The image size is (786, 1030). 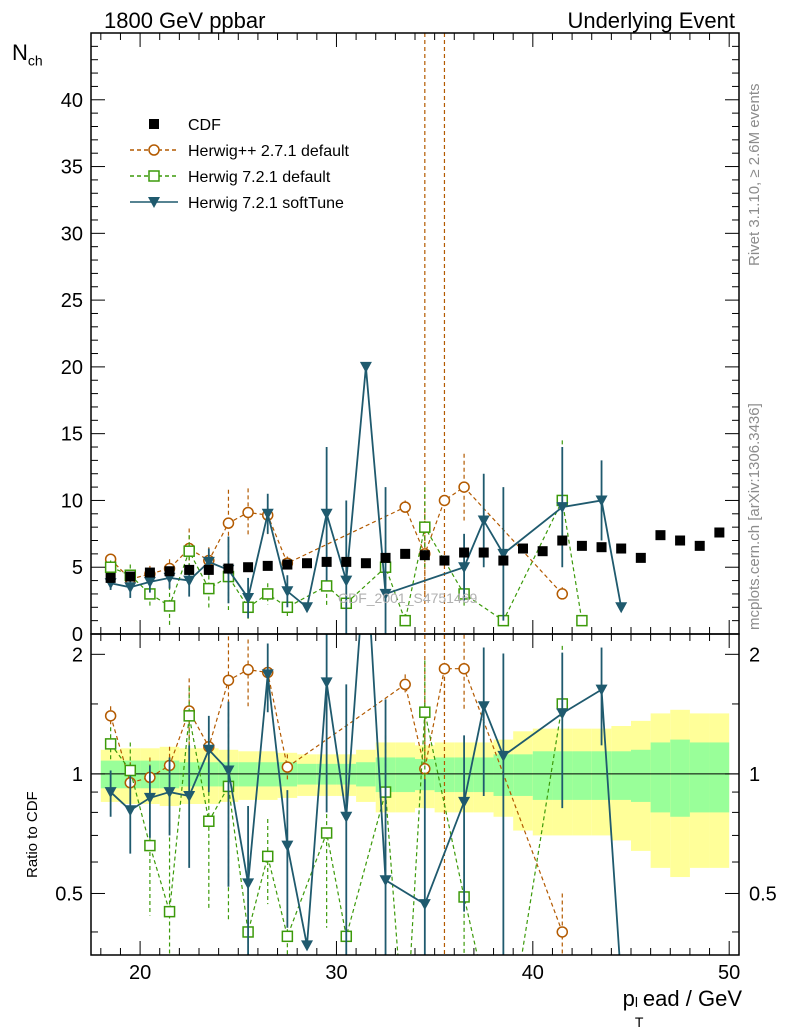 What do you see at coordinates (754, 775) in the screenshot?
I see `ratio-y-tick-label-right: 1` at bounding box center [754, 775].